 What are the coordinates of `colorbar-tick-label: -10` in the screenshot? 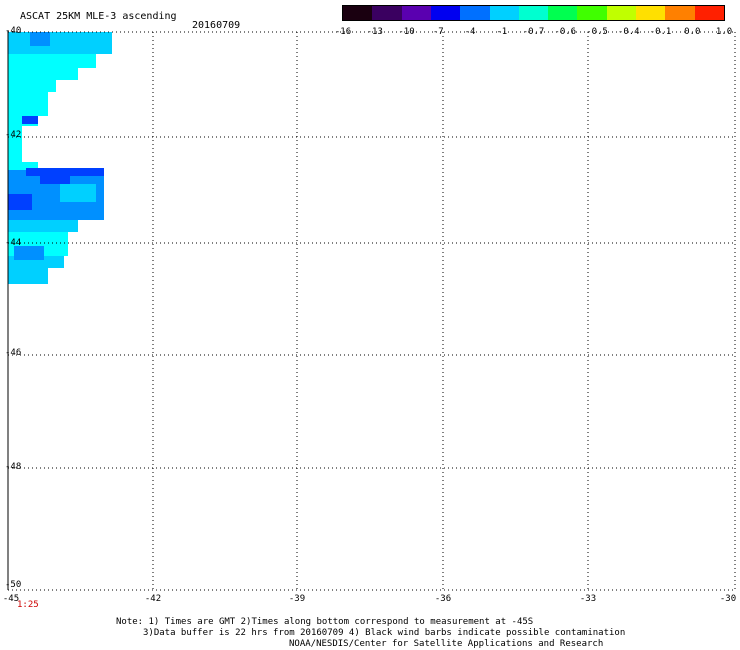 It's located at (406, 32).